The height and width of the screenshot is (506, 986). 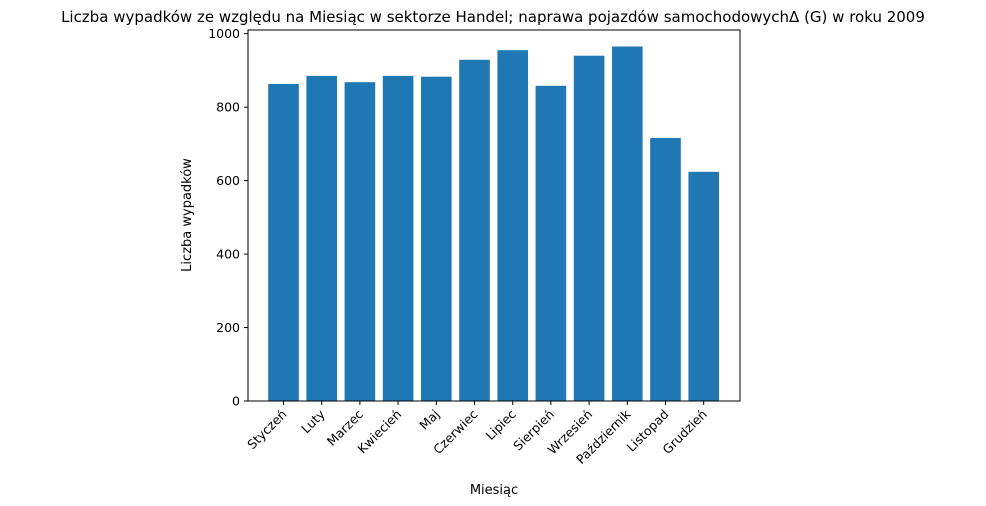 I want to click on y-tick-label: 1000, so click(x=224, y=33).